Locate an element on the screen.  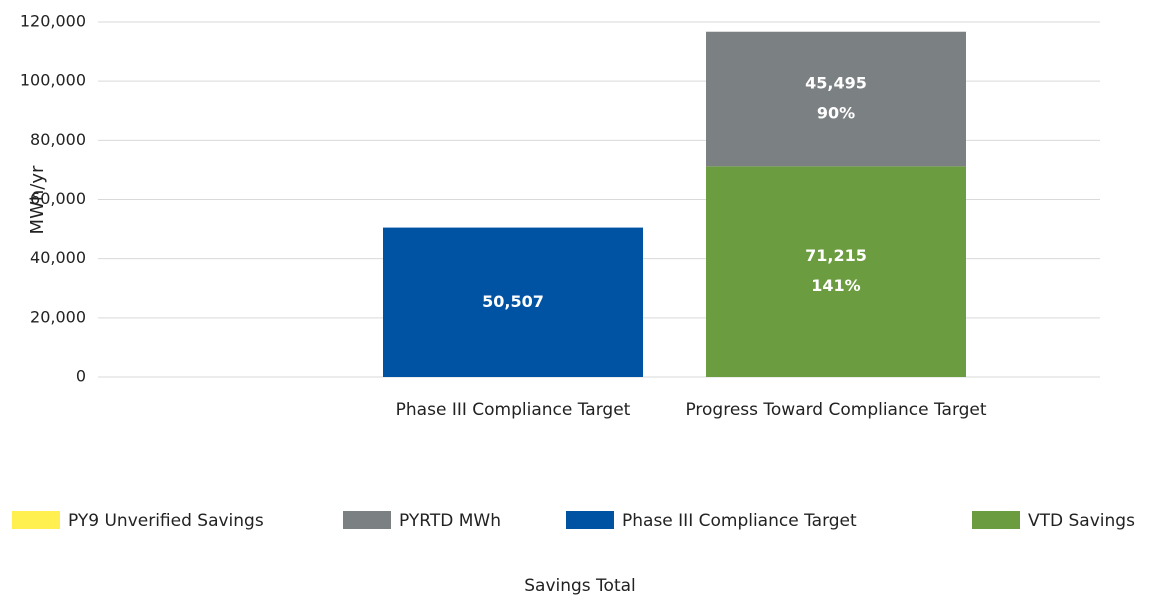
data-label: 50,507 is located at coordinates (513, 301).